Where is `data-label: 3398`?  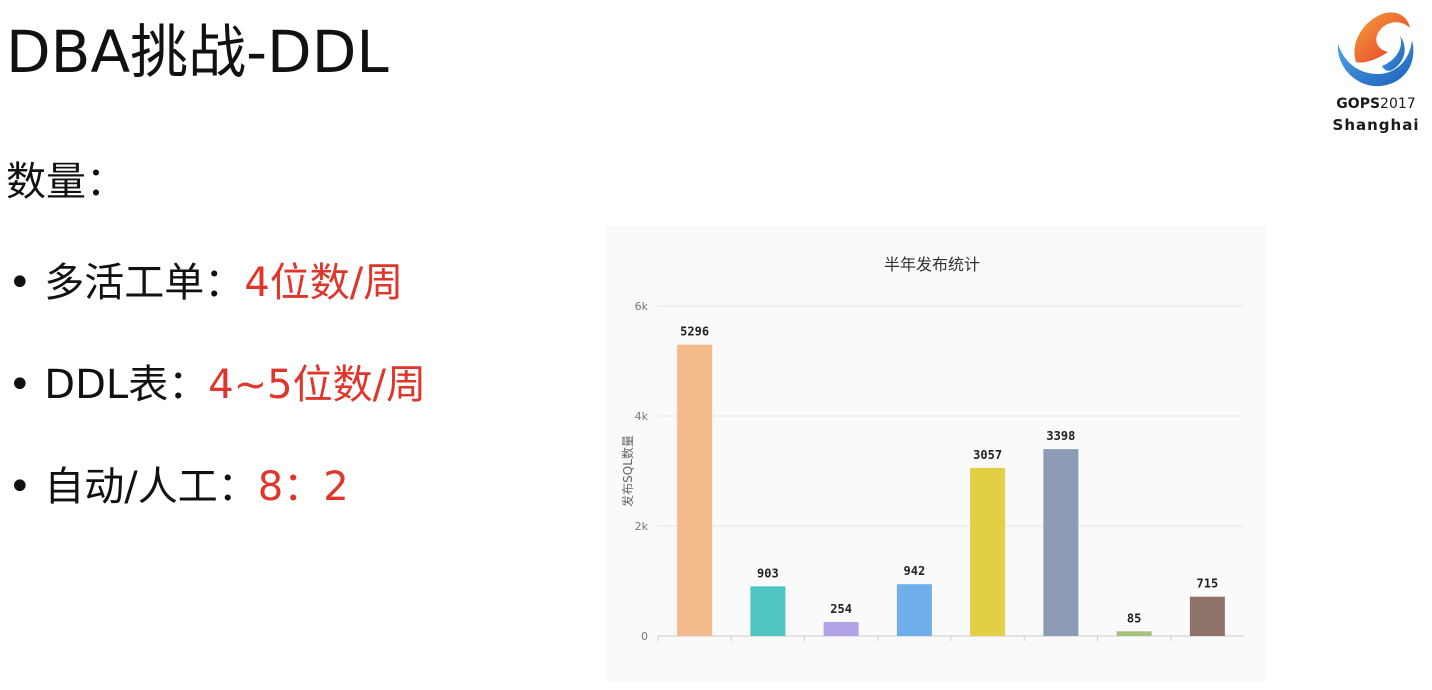 data-label: 3398 is located at coordinates (1060, 436).